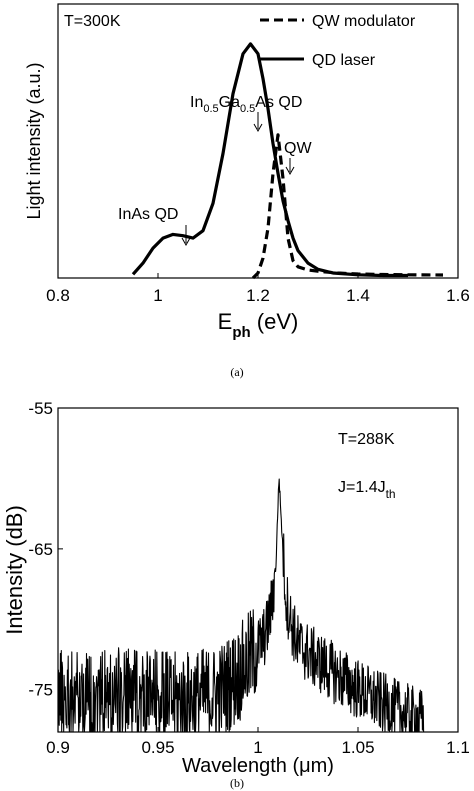 Image resolution: width=474 pixels, height=791 pixels. Describe the element at coordinates (157, 747) in the screenshot. I see `x-tick-label-b: 0.95` at that location.